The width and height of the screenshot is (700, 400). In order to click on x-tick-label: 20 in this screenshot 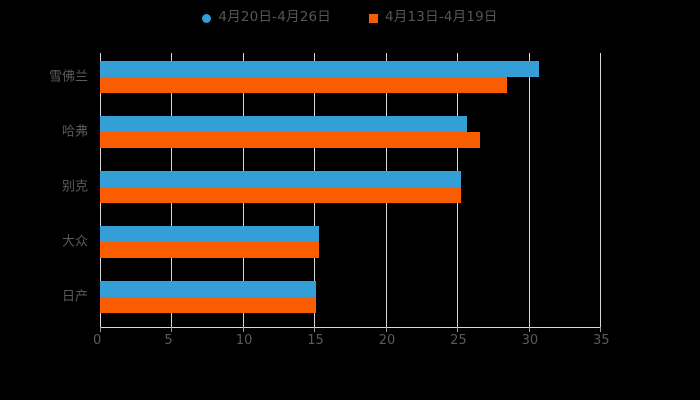, I will do `click(387, 340)`.